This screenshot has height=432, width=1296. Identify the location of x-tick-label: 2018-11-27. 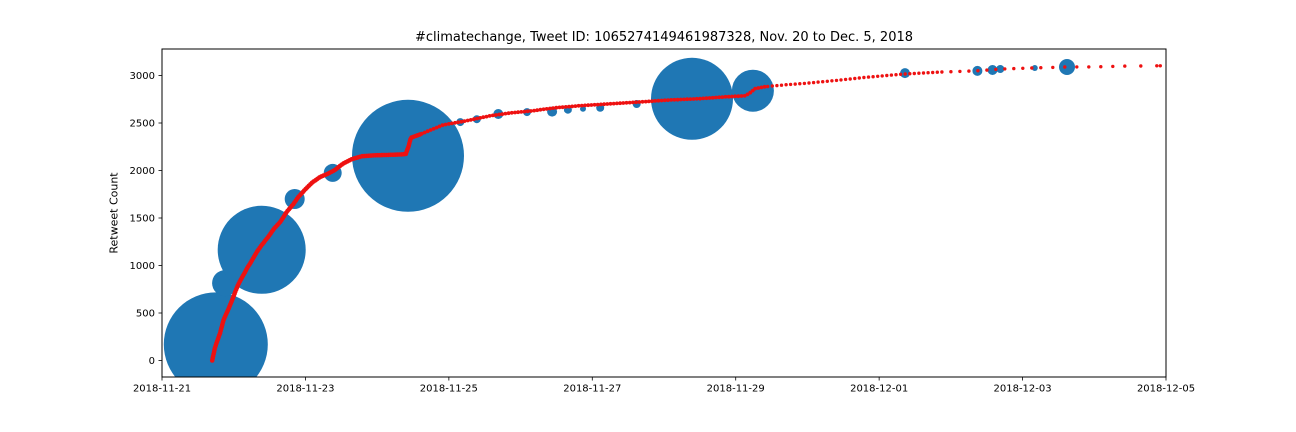
(592, 389).